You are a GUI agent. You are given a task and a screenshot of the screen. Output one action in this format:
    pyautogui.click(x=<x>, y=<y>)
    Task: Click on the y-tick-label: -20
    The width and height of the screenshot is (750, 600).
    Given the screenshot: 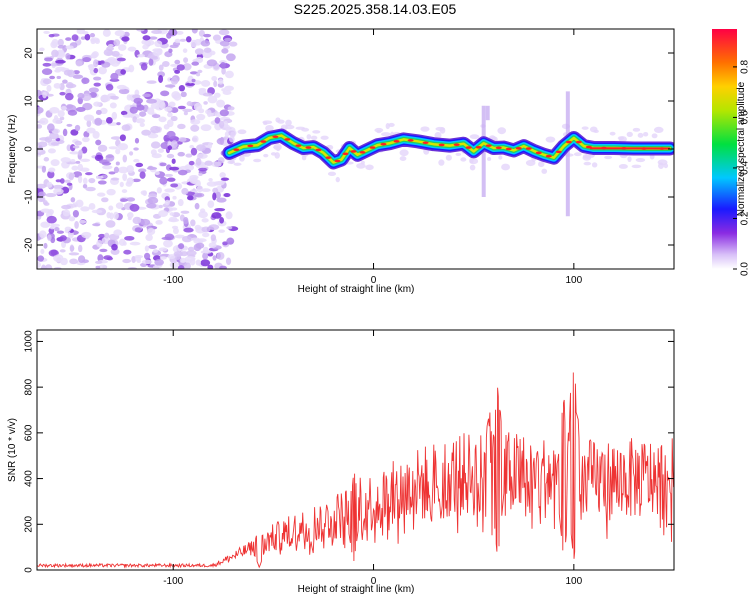 What is the action you would take?
    pyautogui.click(x=29, y=244)
    